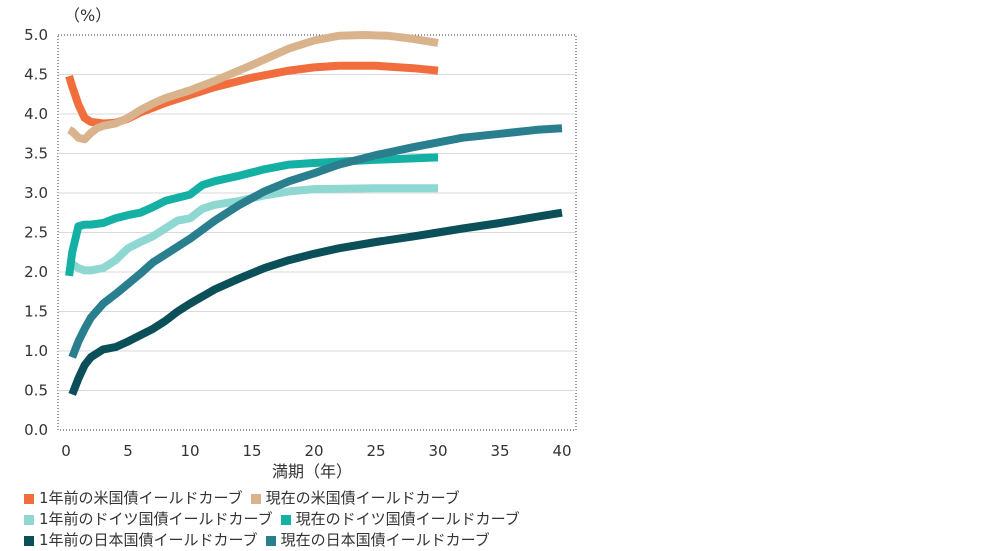  I want to click on legend-label-de-prev: 1年前のドイツ国債イールドカーブ, so click(156, 519).